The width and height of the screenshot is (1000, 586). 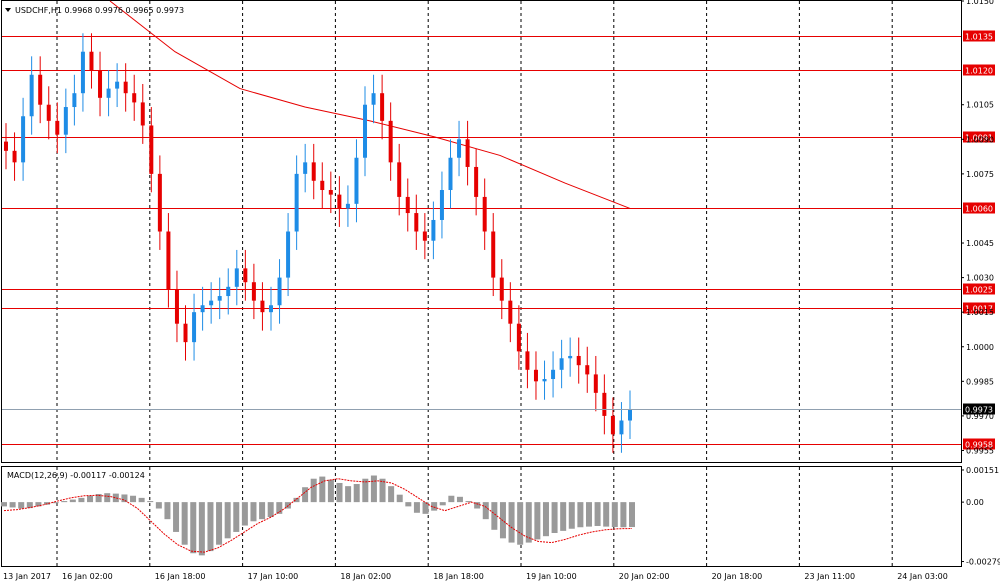 What do you see at coordinates (980, 450) in the screenshot?
I see `price-tick-label: 0.9955` at bounding box center [980, 450].